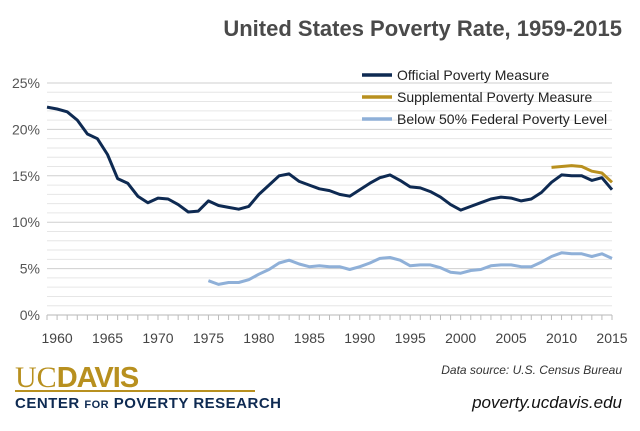 Image resolution: width=640 pixels, height=431 pixels. I want to click on ucdavis-logo: UCDAVIS, so click(77, 378).